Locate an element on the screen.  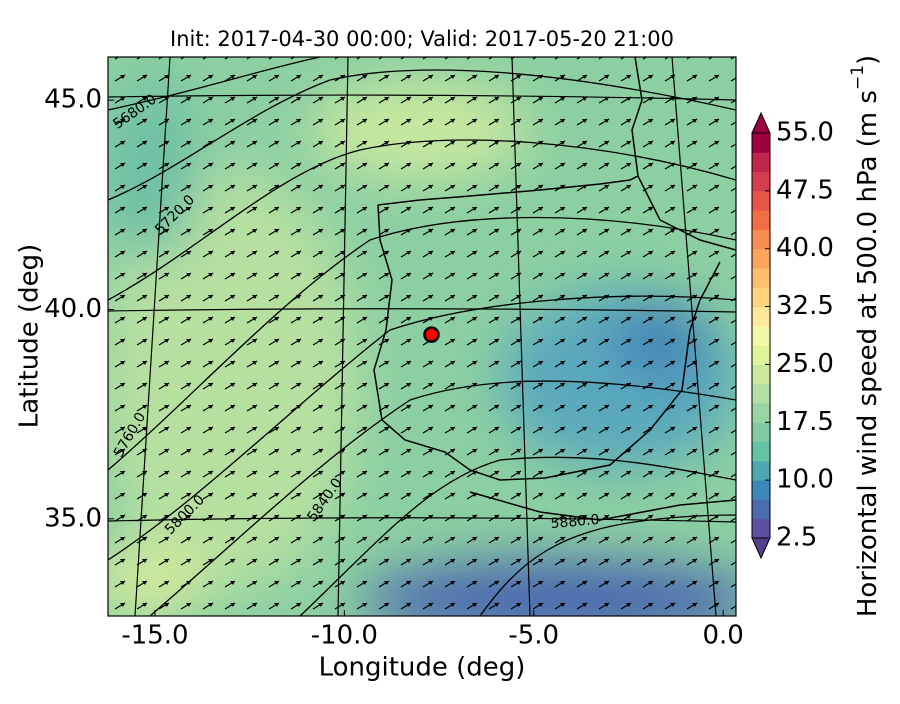
x-tick-label: -10.0 is located at coordinates (344, 636).